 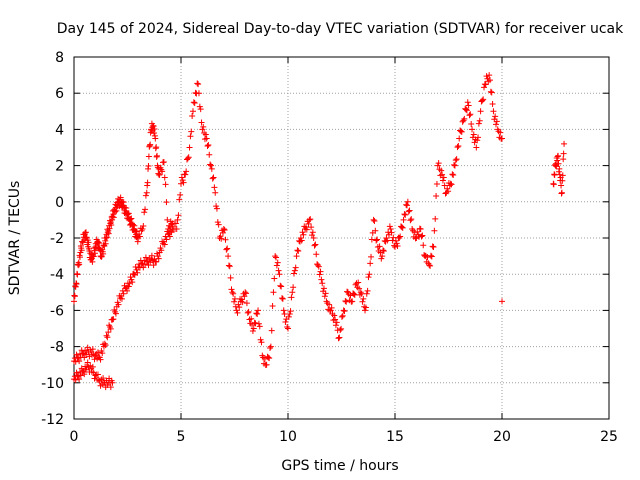 What do you see at coordinates (57, 275) in the screenshot?
I see `y-tick-label: -4` at bounding box center [57, 275].